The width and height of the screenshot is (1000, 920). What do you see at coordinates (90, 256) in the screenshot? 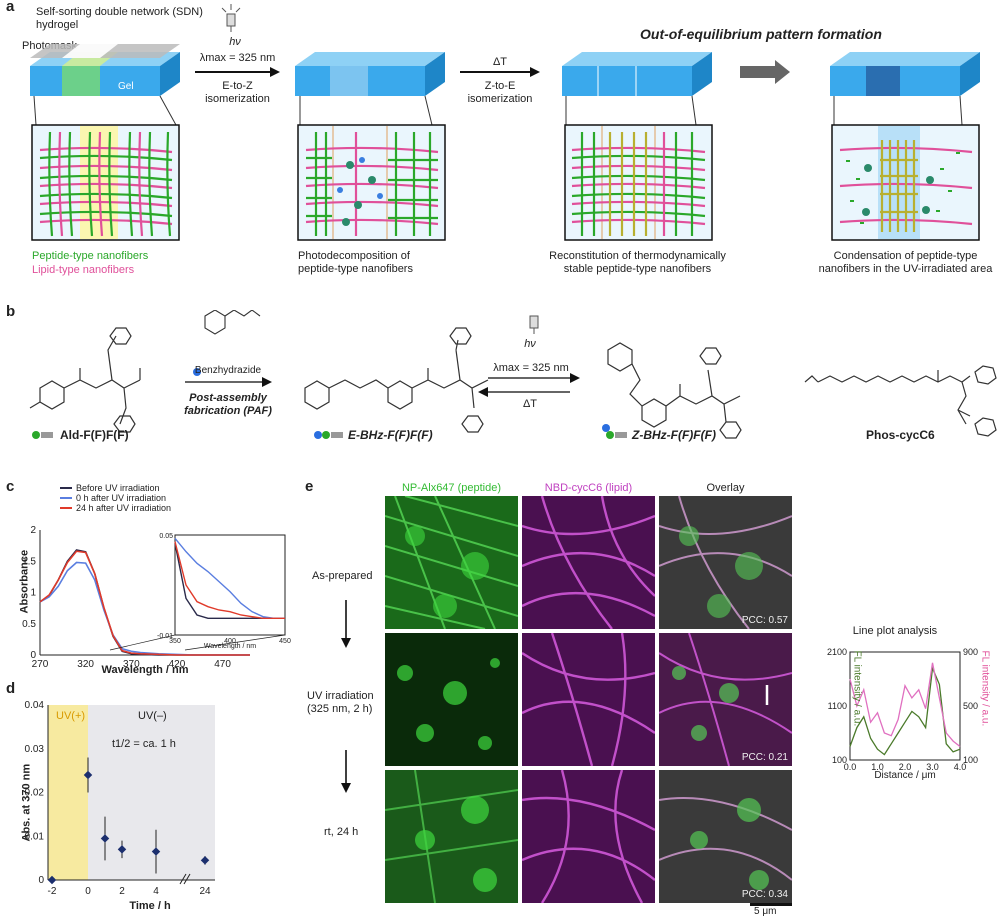
I see `legend-peptide: Peptide-type nanofibers` at bounding box center [90, 256].